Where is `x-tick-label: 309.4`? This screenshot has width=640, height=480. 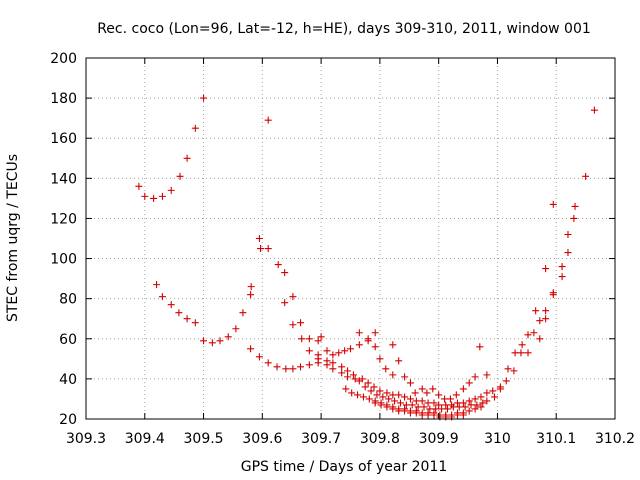
x-tick-label: 309.4 is located at coordinates (145, 439).